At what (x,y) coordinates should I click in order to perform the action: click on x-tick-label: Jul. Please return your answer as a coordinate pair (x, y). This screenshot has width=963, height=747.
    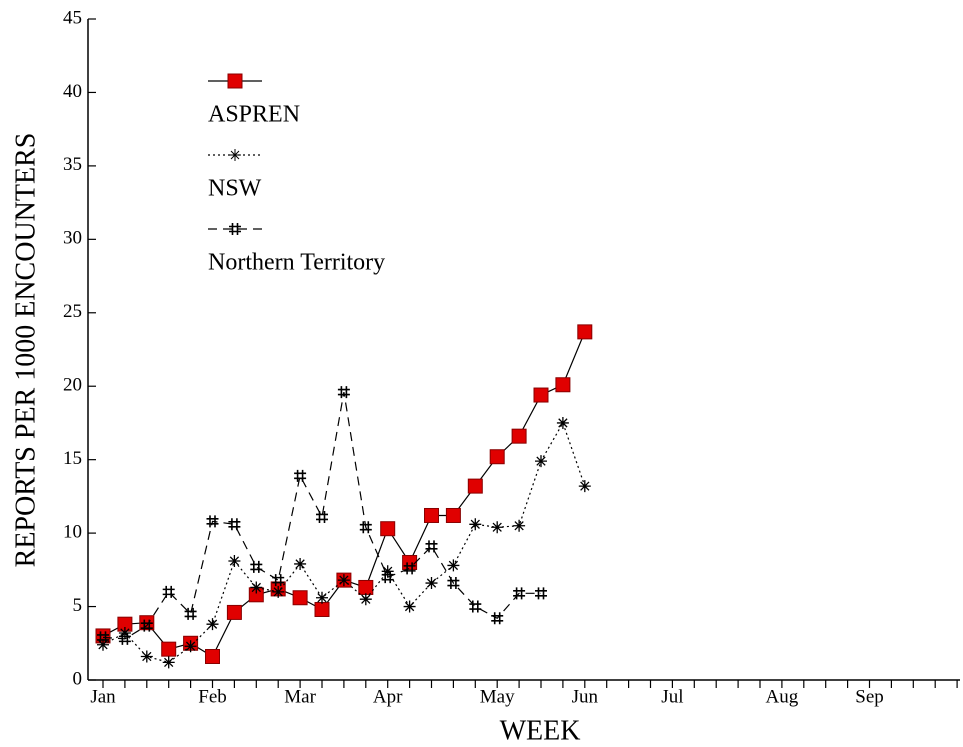
    Looking at the image, I should click on (672, 696).